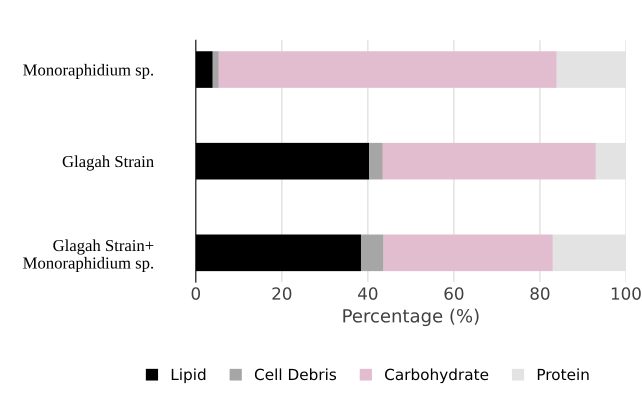 This screenshot has width=642, height=403. Describe the element at coordinates (108, 163) in the screenshot. I see `y-tick-label: Glagah Strain` at that location.